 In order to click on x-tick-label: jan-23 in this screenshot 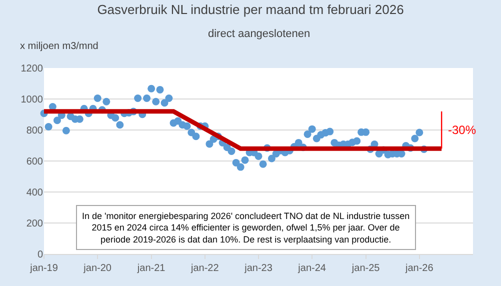, I will do `click(258, 268)`.